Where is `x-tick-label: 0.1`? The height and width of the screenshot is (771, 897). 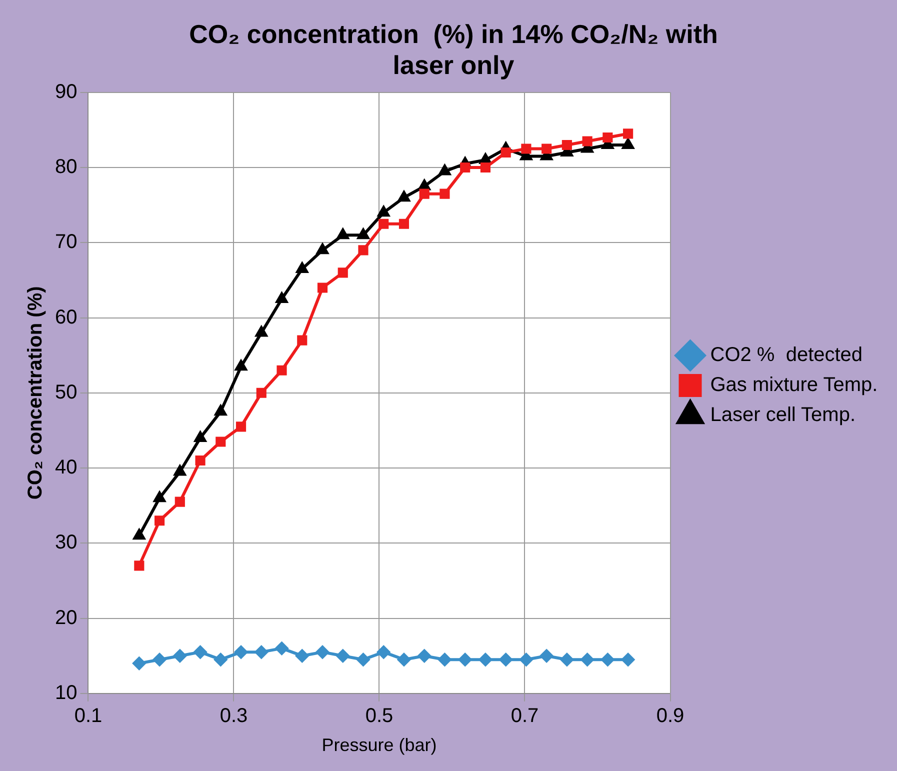
x-tick-label: 0.1 is located at coordinates (88, 715).